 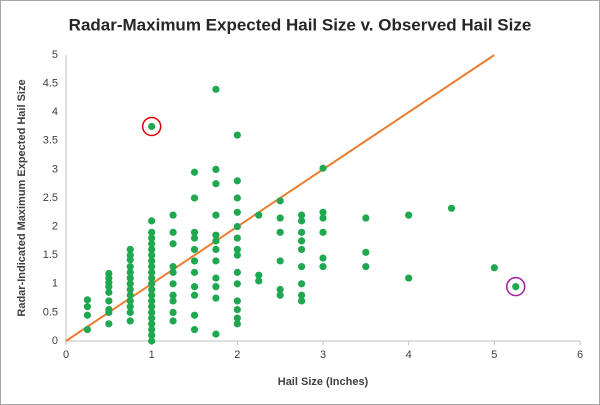 I want to click on x-tick-label: 5, so click(x=494, y=355).